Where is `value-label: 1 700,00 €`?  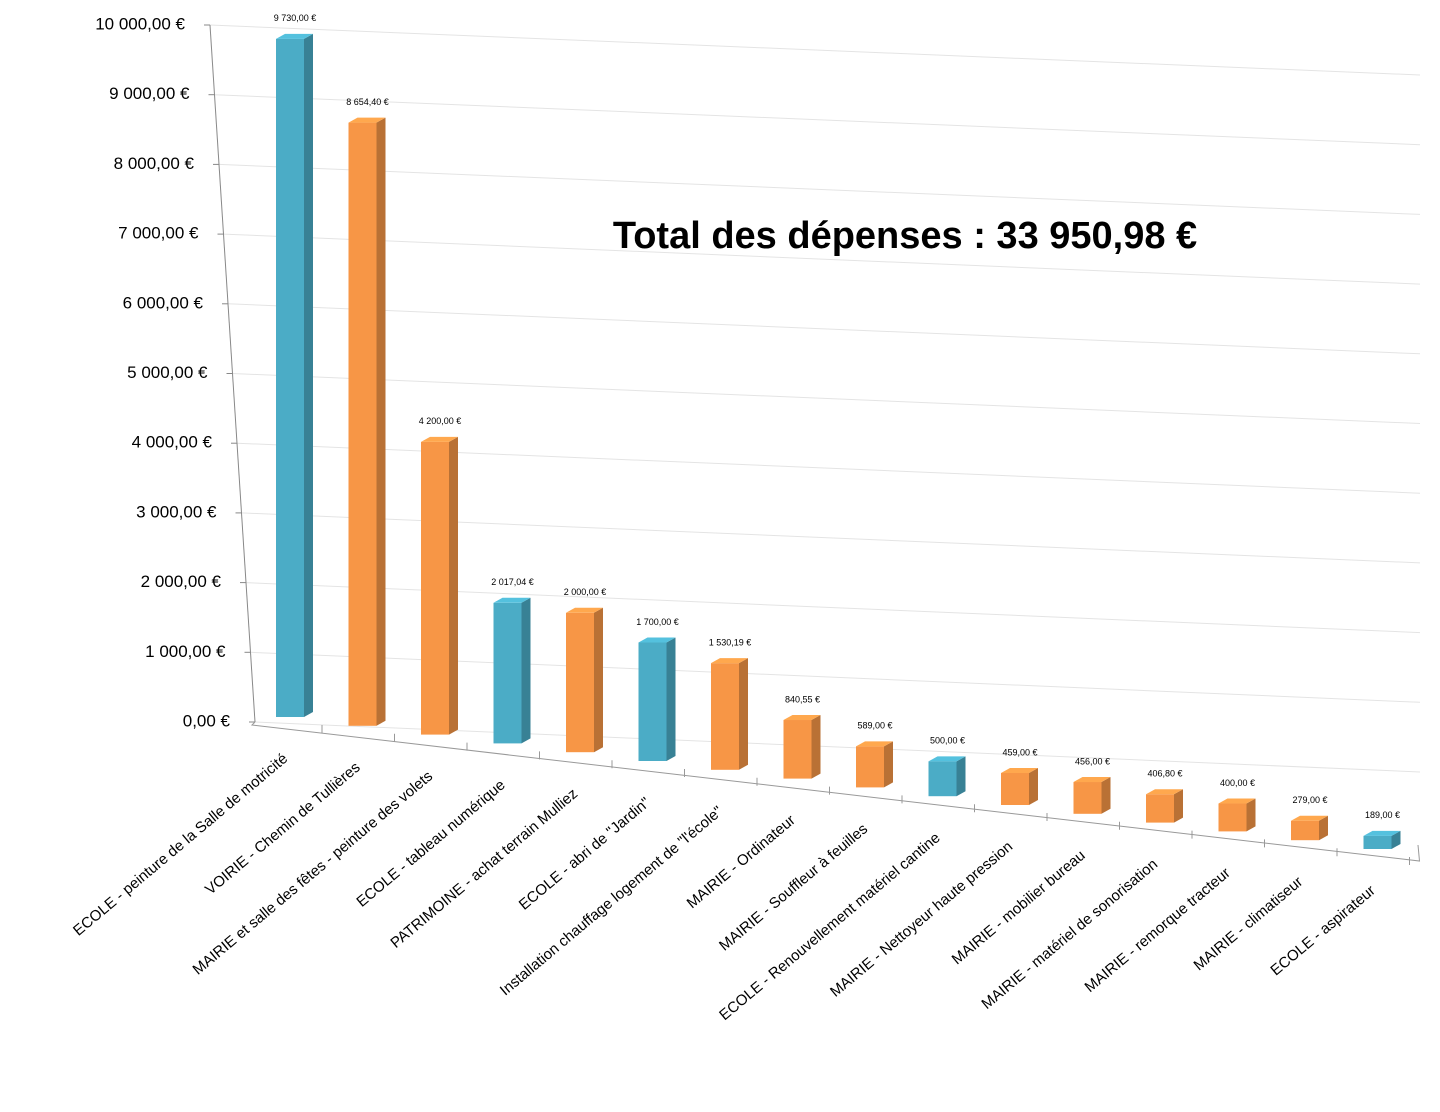 value-label: 1 700,00 € is located at coordinates (657, 622).